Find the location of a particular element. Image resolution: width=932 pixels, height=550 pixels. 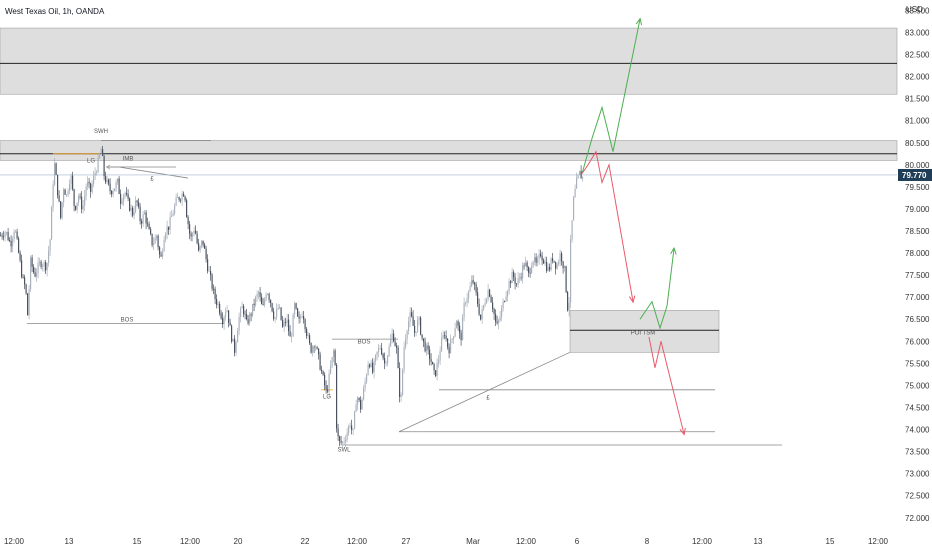

y-tick-18: 74.500 is located at coordinates (917, 407).